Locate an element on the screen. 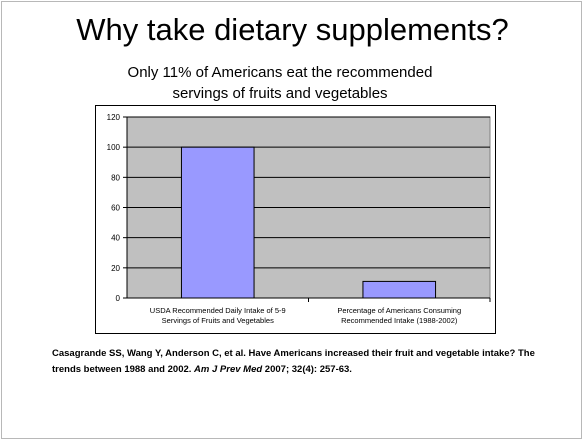 The height and width of the screenshot is (442, 585). y-tick-label: 0 is located at coordinates (118, 298).